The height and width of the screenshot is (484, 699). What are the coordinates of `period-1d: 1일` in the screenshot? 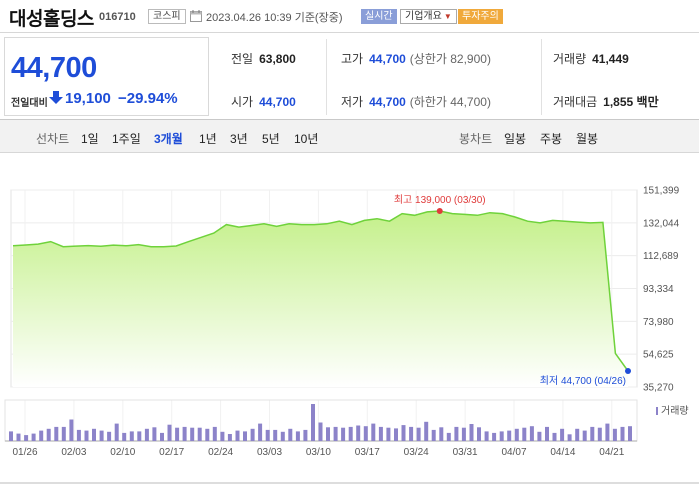 It's located at (90, 139).